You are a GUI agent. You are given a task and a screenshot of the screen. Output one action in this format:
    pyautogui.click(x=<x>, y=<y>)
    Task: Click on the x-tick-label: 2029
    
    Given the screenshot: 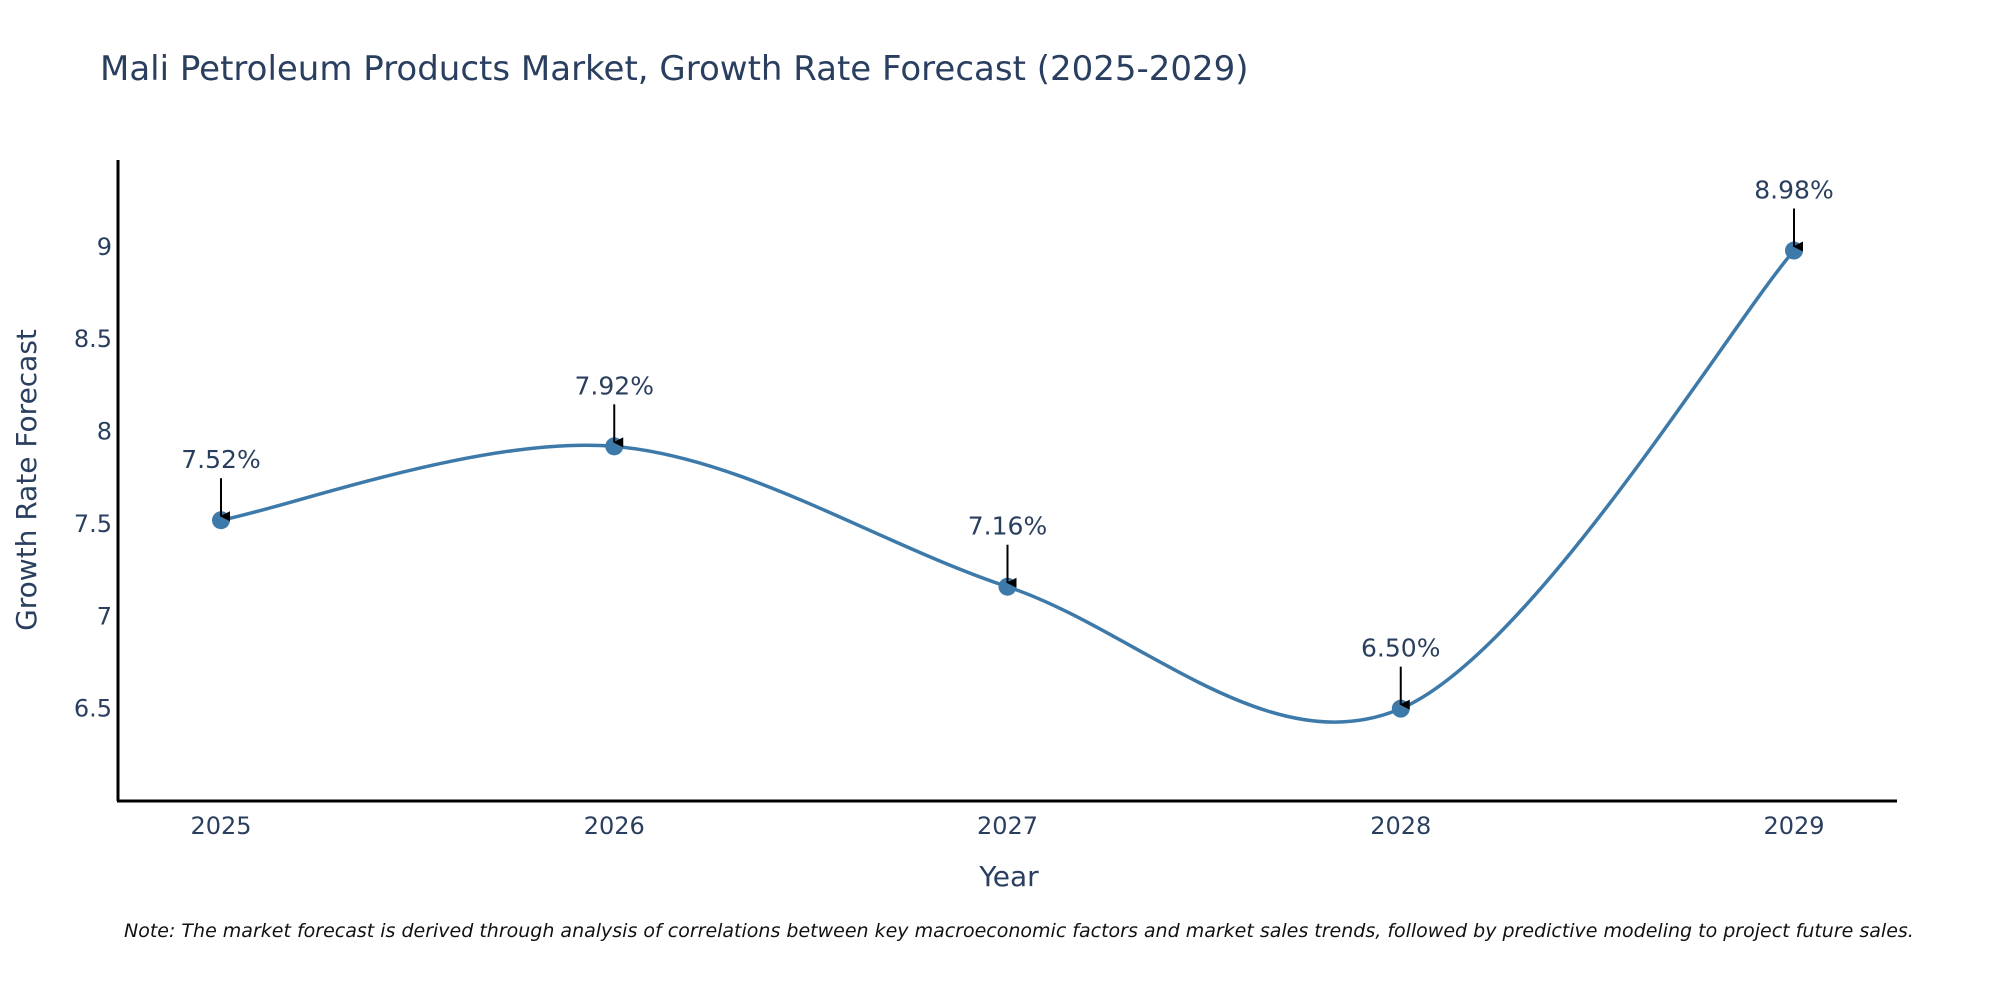 What is the action you would take?
    pyautogui.click(x=1793, y=826)
    